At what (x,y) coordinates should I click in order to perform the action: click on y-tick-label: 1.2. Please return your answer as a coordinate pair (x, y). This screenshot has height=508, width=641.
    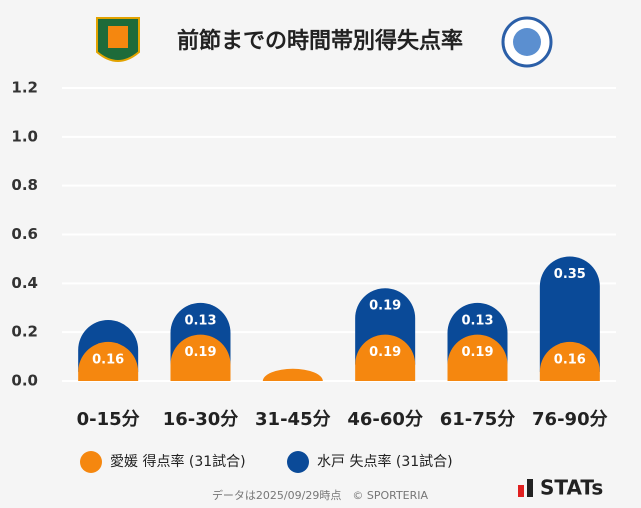
    Looking at the image, I should click on (24, 88).